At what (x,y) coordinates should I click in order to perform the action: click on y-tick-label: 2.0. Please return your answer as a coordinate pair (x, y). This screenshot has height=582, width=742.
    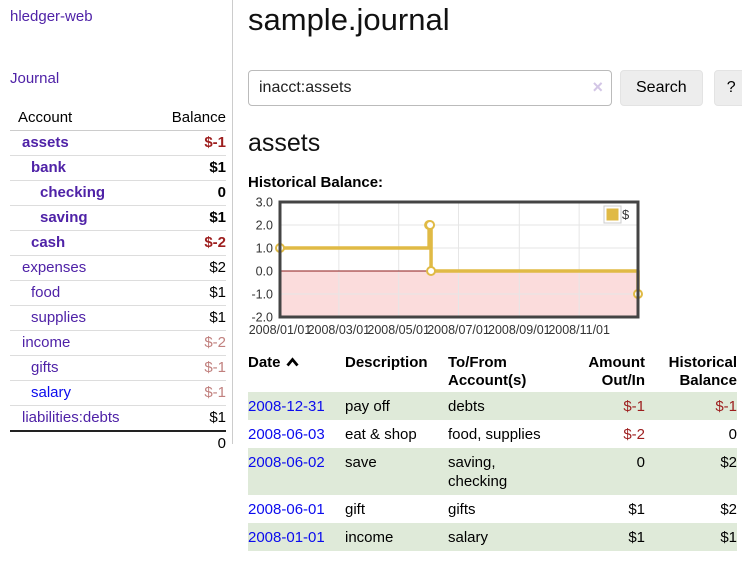
    Looking at the image, I should click on (264, 226).